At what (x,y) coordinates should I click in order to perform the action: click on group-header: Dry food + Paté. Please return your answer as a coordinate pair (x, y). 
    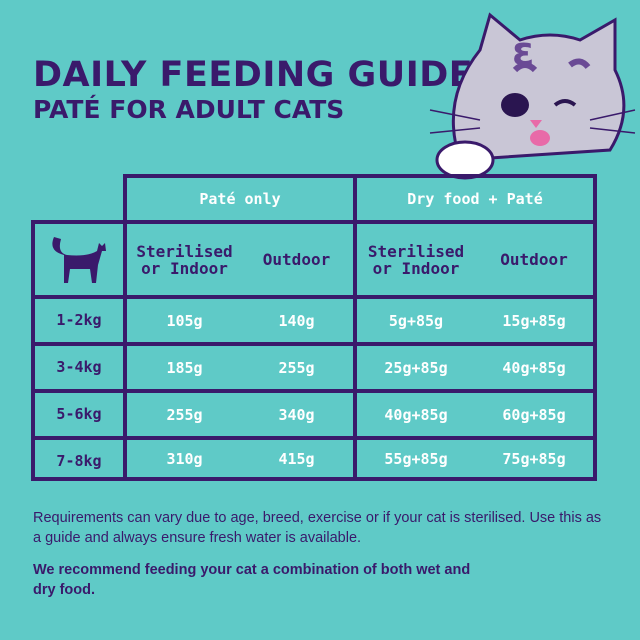
    Looking at the image, I should click on (475, 199).